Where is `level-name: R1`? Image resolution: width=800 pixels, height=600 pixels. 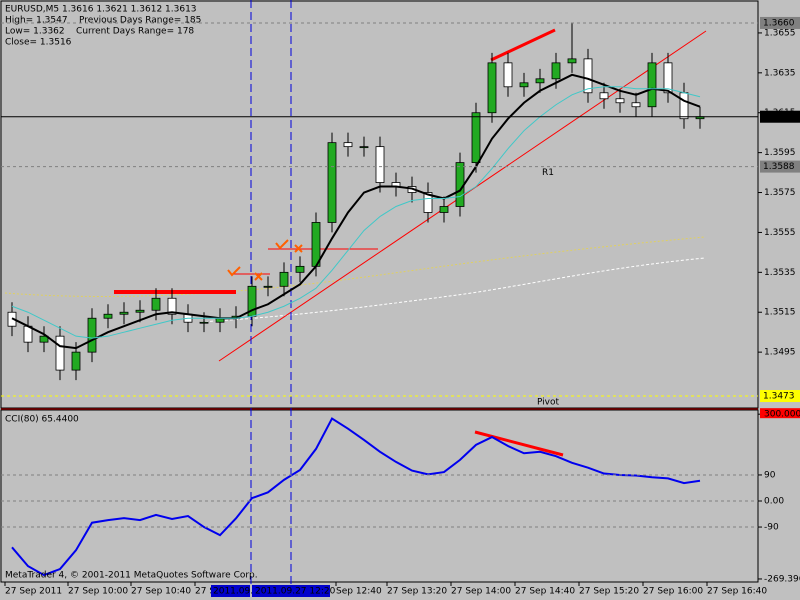 level-name: R1 is located at coordinates (548, 173).